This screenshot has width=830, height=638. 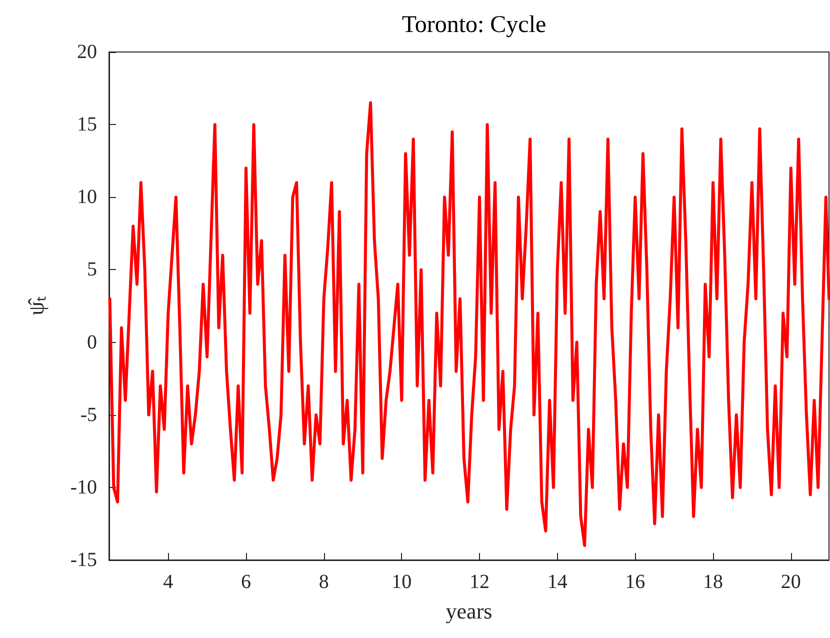 I want to click on x-tick-label: 10, so click(x=402, y=582).